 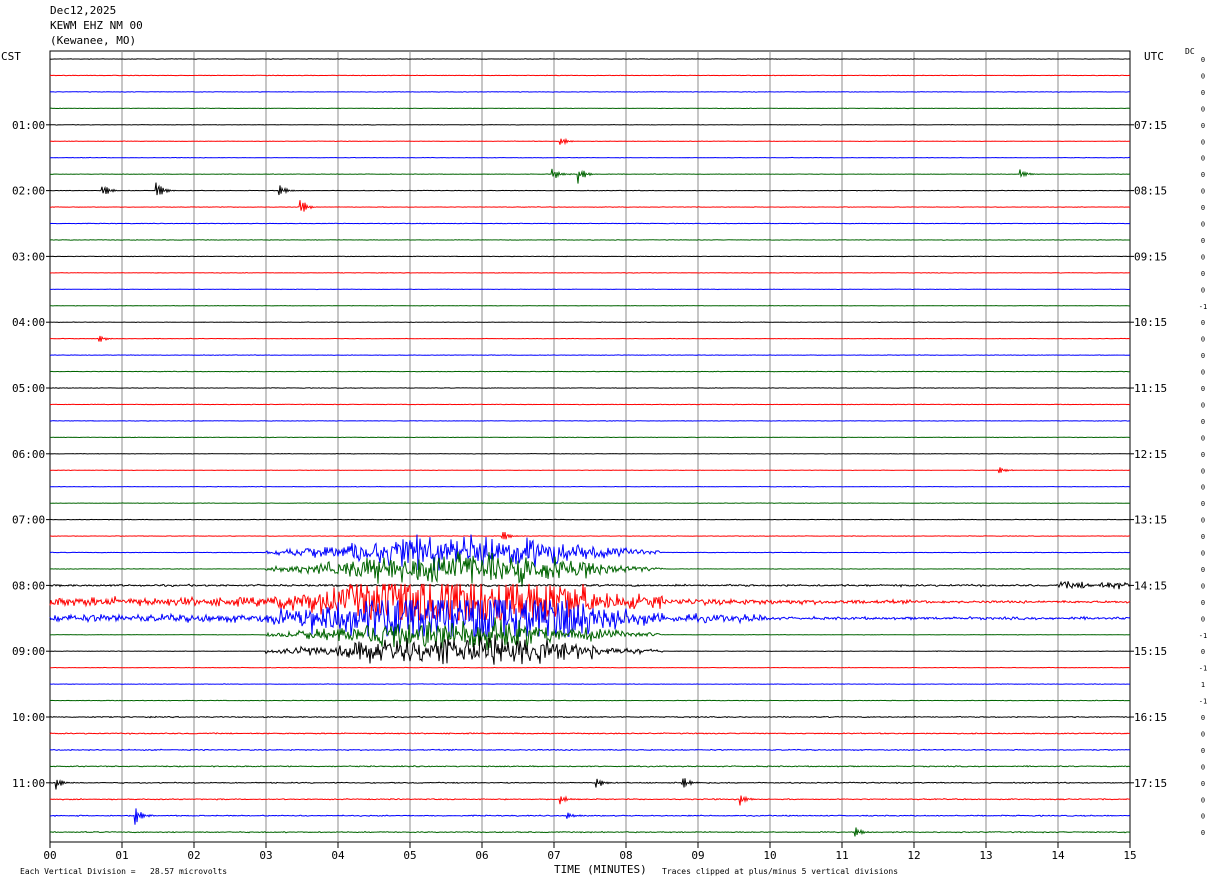 What do you see at coordinates (697, 855) in the screenshot?
I see `x-tick-label-09: 09` at bounding box center [697, 855].